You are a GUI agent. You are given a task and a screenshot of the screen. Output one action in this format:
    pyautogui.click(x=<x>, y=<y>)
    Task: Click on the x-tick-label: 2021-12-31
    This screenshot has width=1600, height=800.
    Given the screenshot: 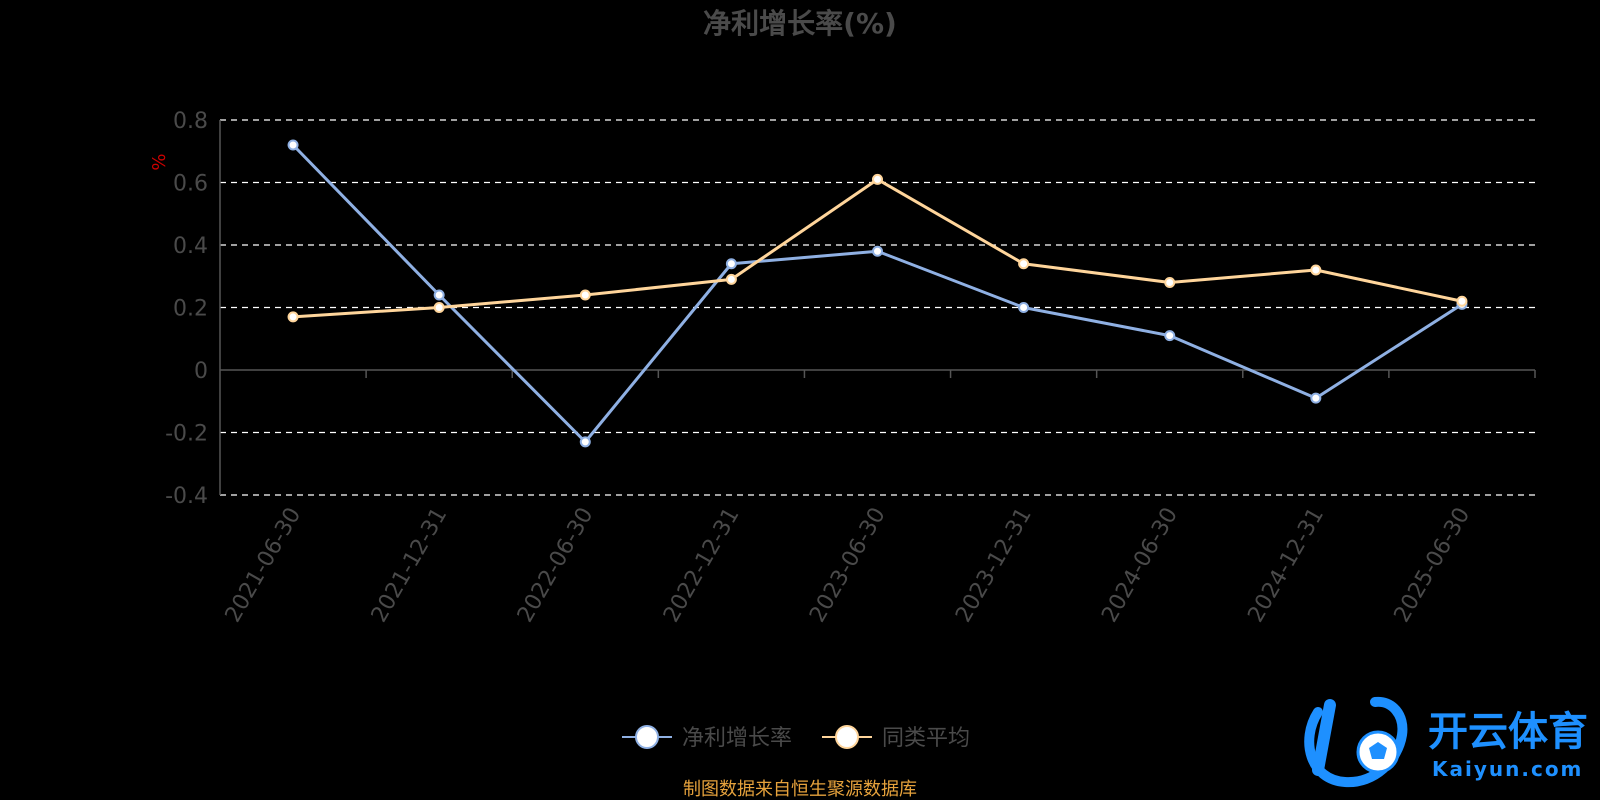 What is the action you would take?
    pyautogui.click(x=410, y=564)
    